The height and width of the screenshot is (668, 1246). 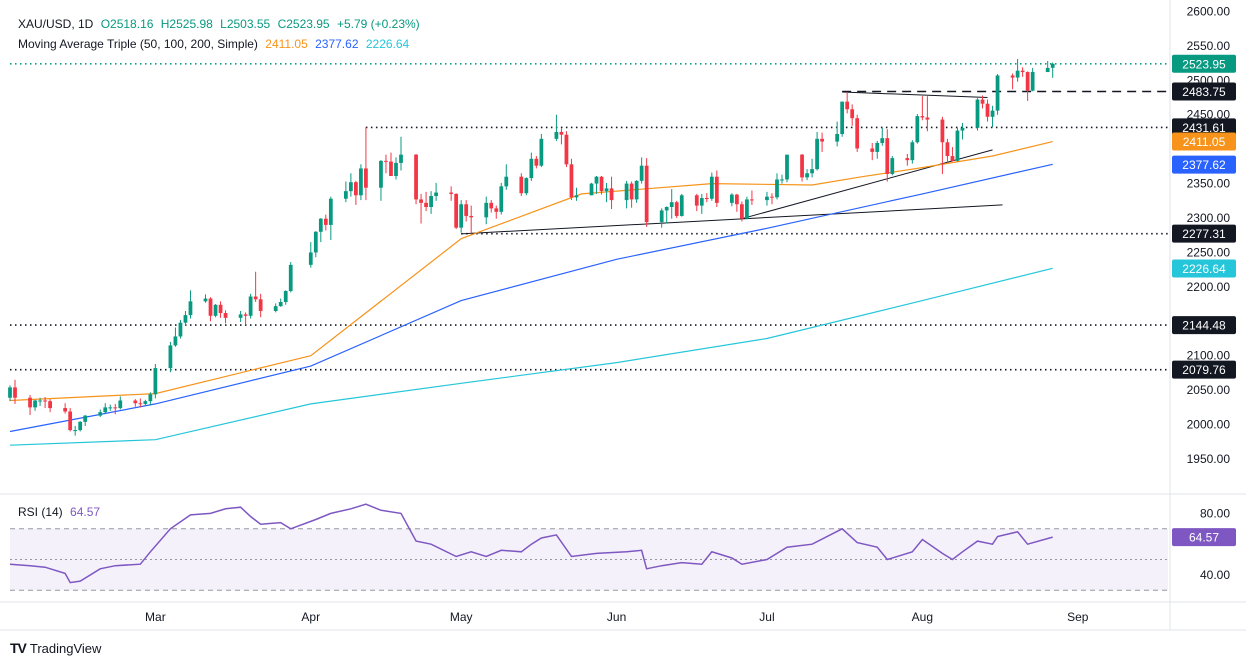 I want to click on rsi-label-text: 64.57, so click(x=1204, y=538).